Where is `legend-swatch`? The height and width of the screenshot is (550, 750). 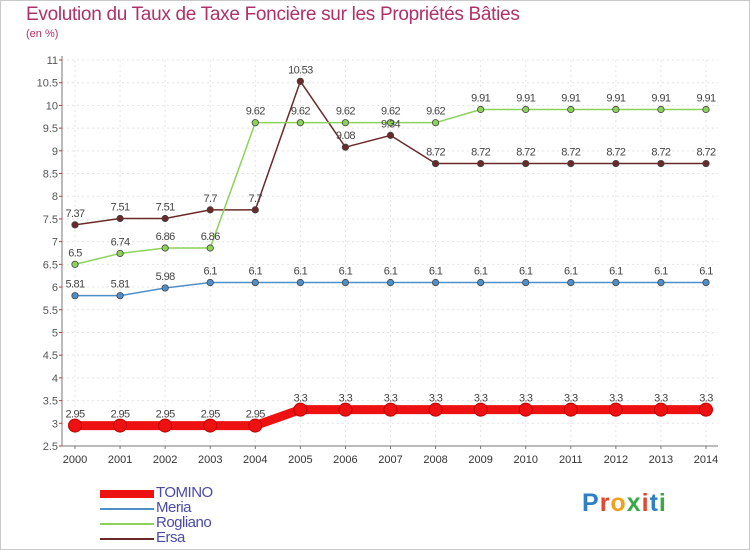
legend-swatch is located at coordinates (127, 524).